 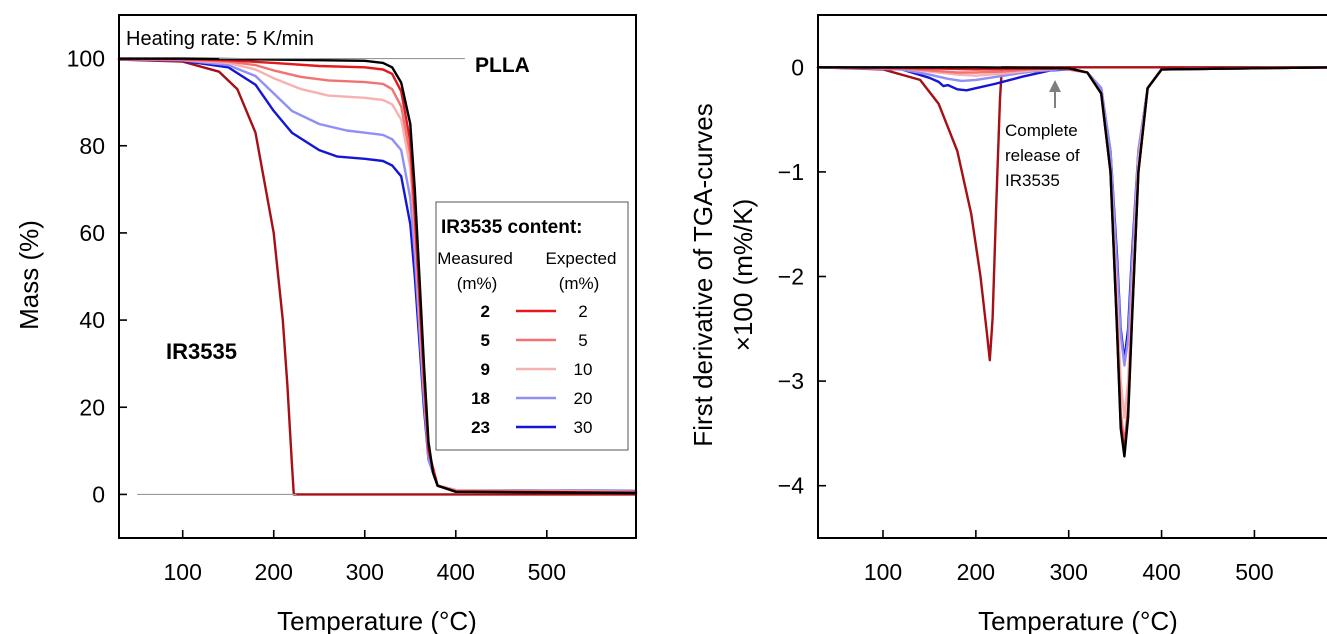 I want to click on mass-x-tick-label: 400, so click(x=456, y=572).